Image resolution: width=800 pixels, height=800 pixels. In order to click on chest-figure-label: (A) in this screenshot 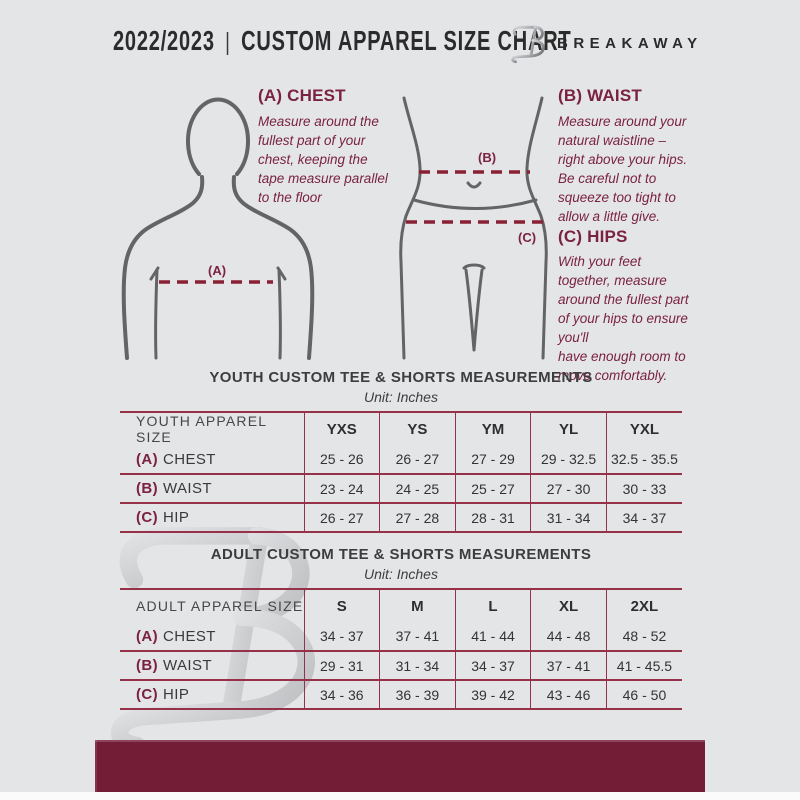, I will do `click(217, 270)`.